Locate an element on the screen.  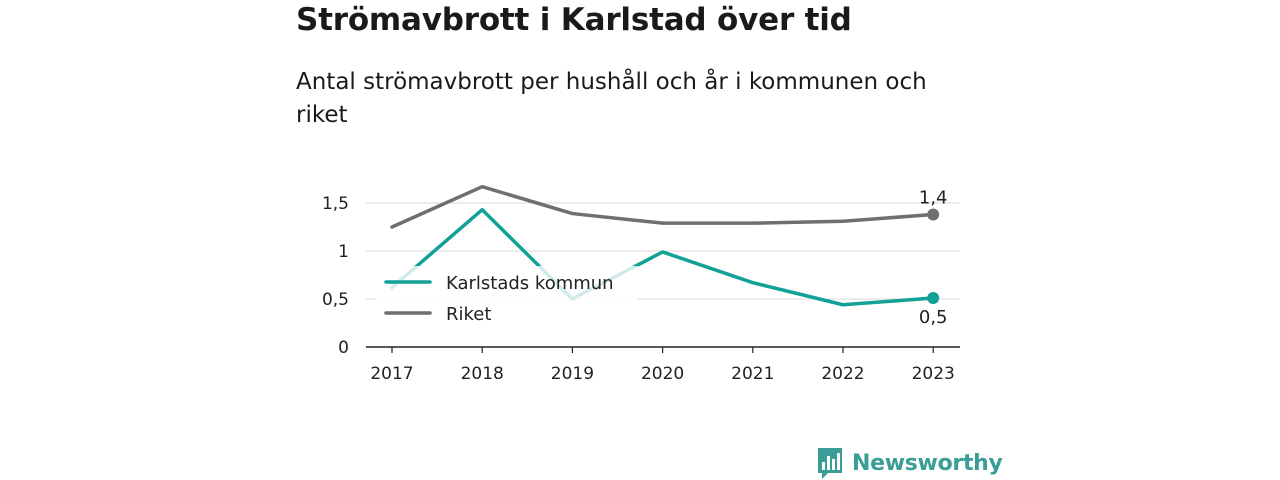
newsworthy-brand: Newsworthy is located at coordinates (909, 463).